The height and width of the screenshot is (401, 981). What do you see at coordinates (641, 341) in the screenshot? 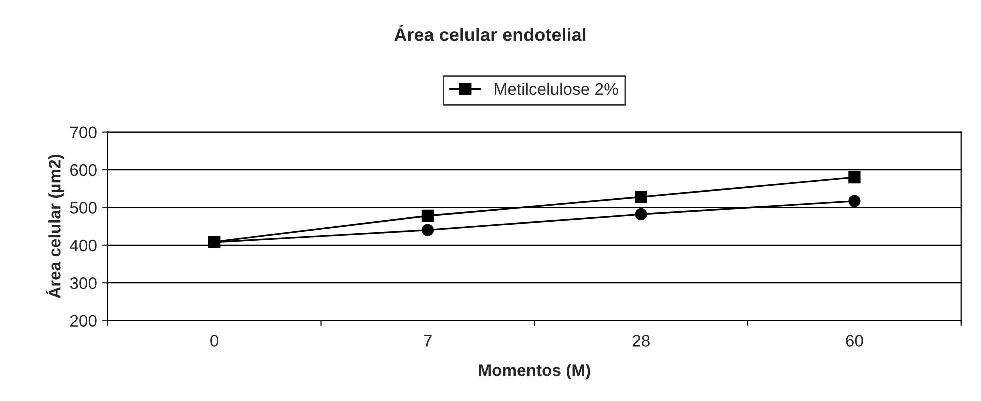
I see `x-tick-label: 28` at bounding box center [641, 341].